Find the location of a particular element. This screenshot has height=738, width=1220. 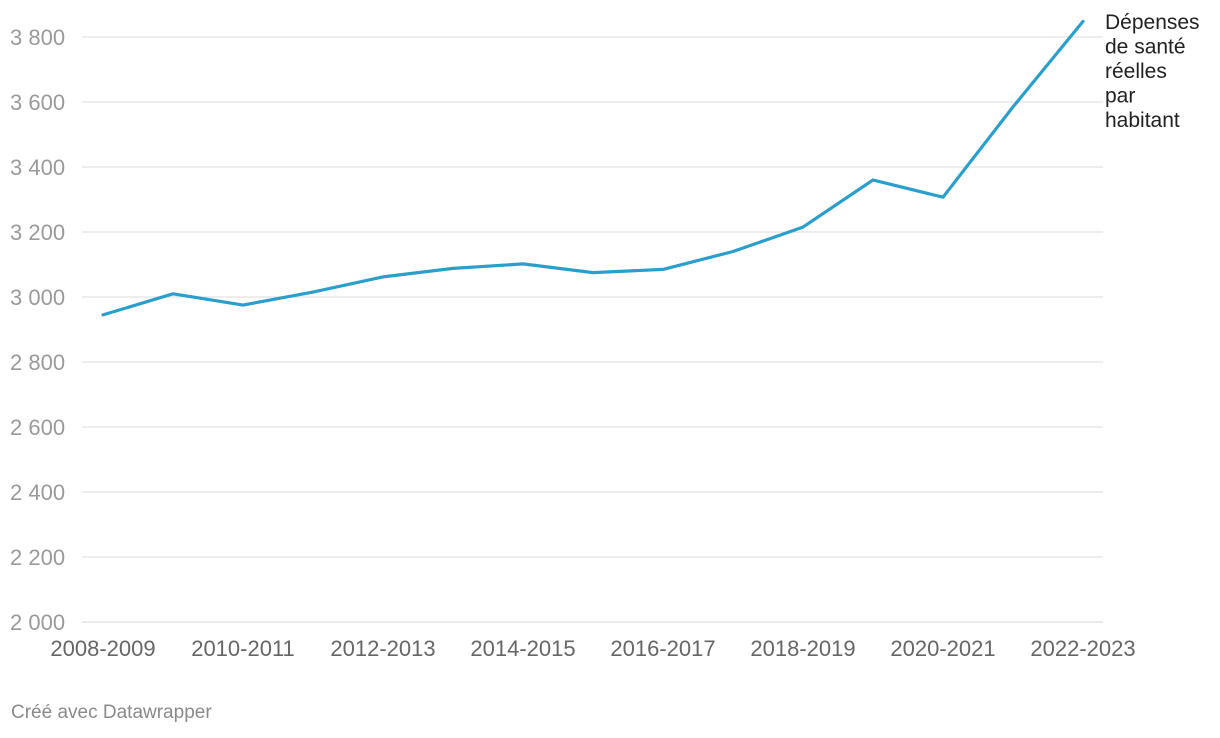

y-tick-label: 2 400 is located at coordinates (37, 492).